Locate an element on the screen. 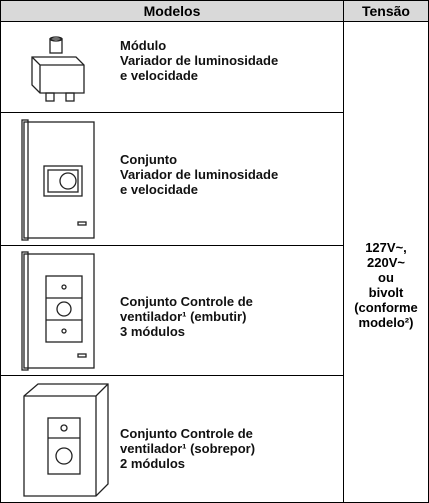 This screenshot has width=429, height=503. text-line: 220V~ is located at coordinates (386, 262).